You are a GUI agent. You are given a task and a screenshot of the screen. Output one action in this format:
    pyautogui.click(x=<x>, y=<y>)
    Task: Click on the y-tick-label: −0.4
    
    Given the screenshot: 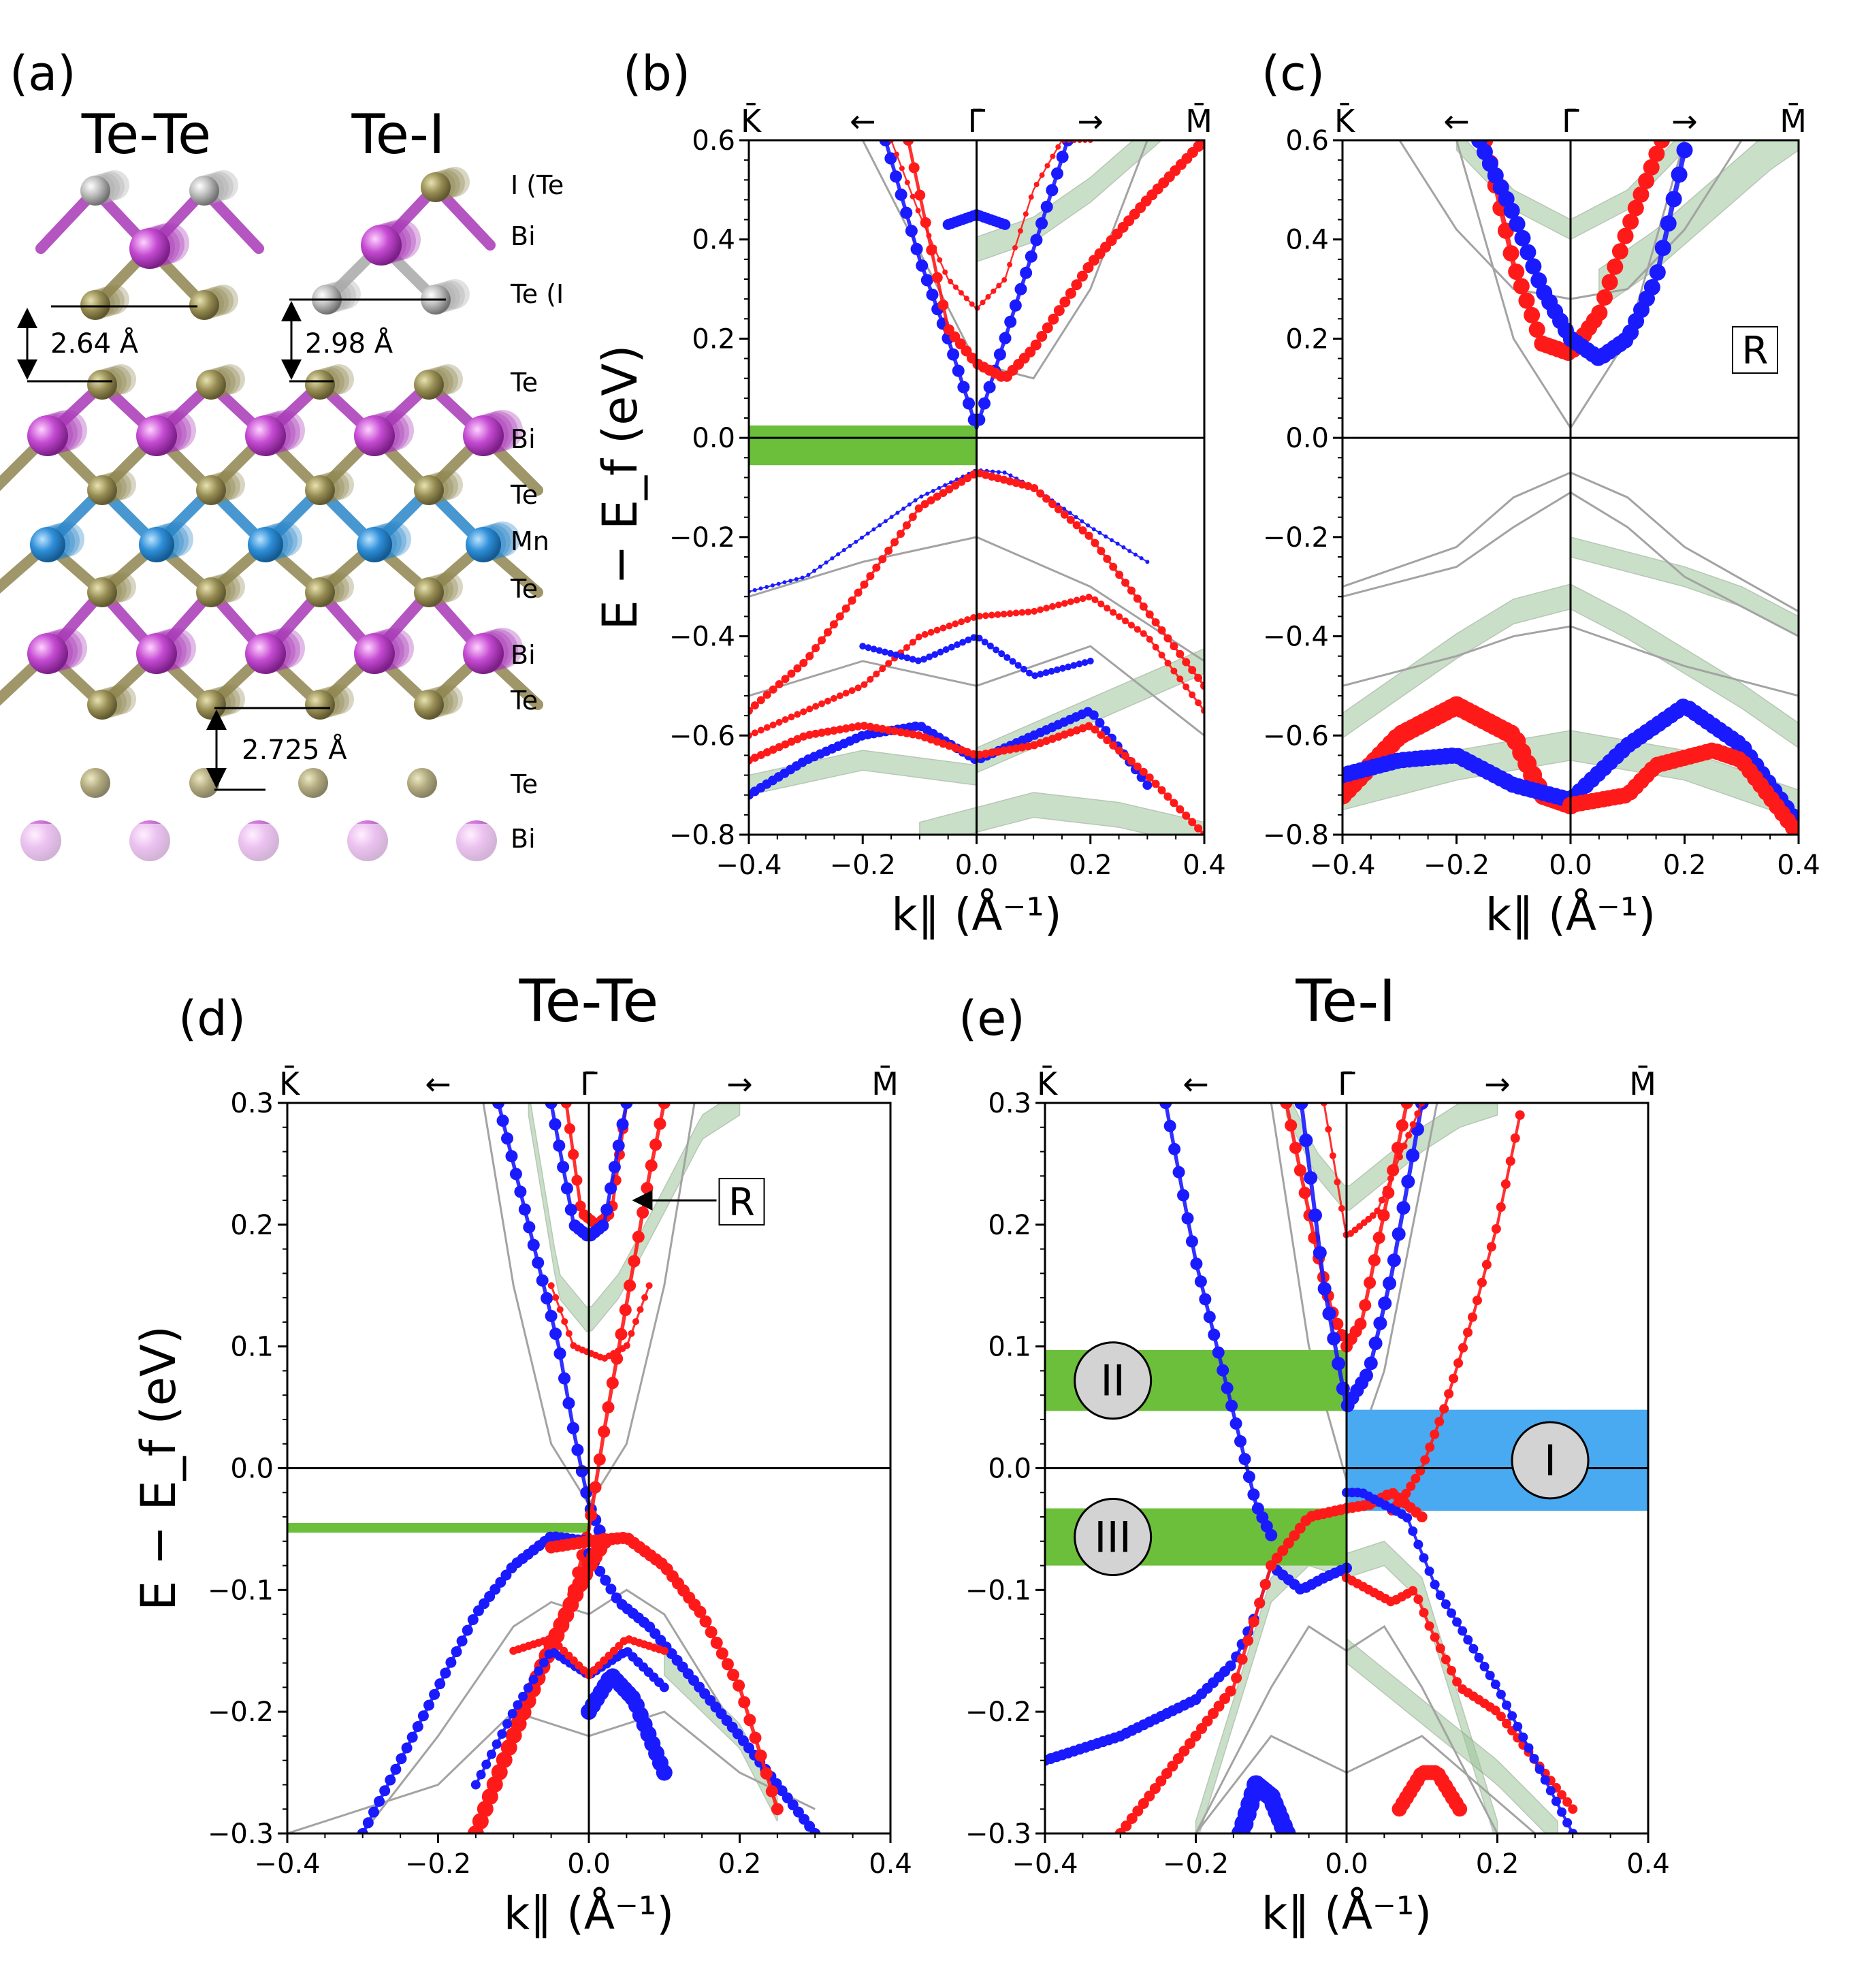 What is the action you would take?
    pyautogui.click(x=1296, y=637)
    